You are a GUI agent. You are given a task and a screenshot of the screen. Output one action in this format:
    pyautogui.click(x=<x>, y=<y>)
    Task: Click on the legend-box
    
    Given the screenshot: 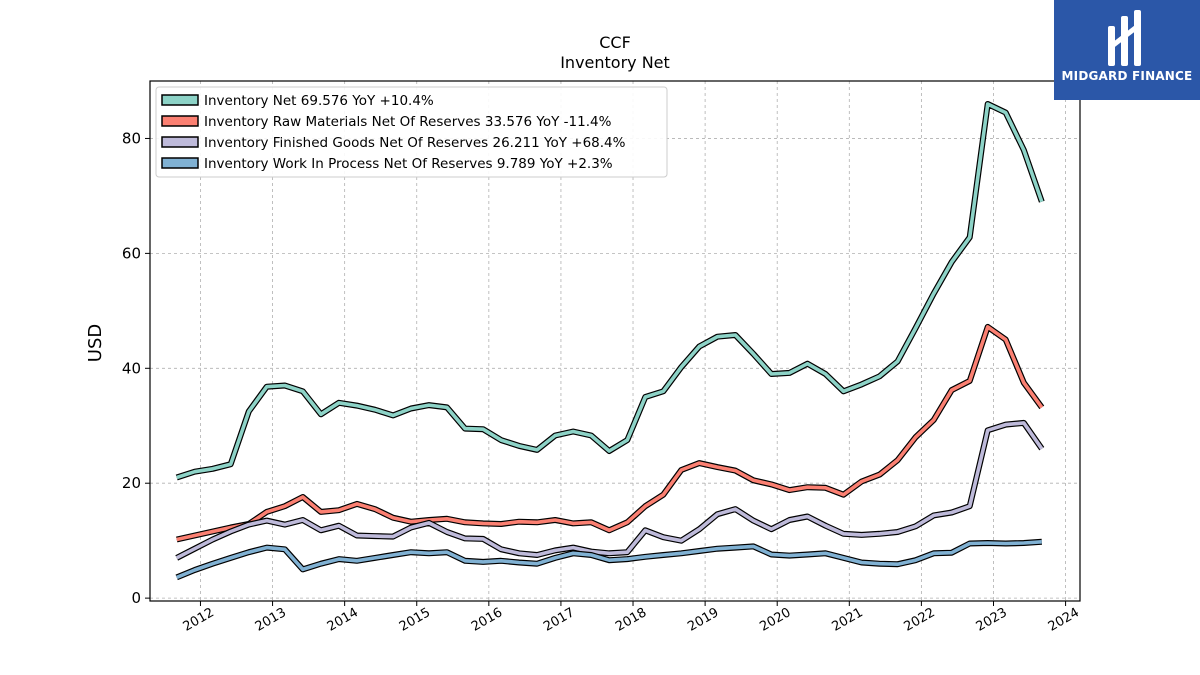 What is the action you would take?
    pyautogui.click(x=411, y=132)
    